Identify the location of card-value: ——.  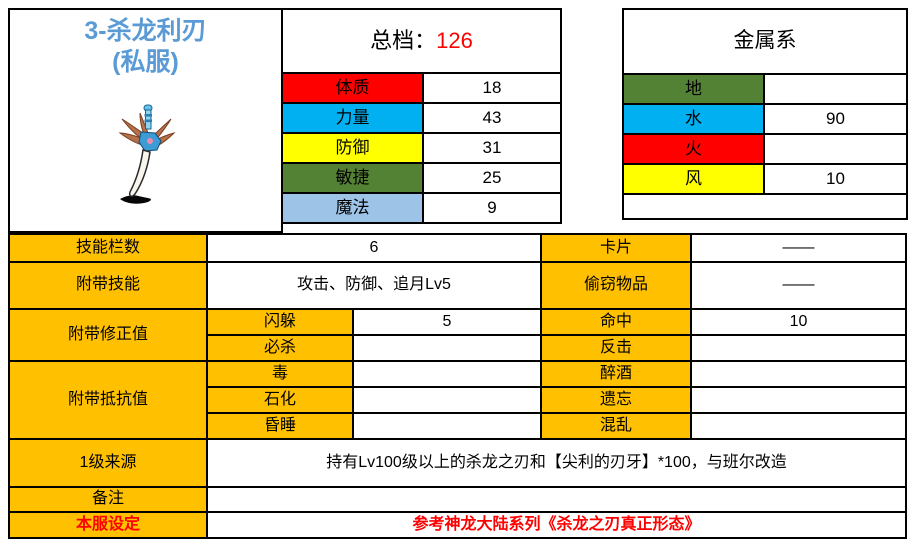
(798, 248).